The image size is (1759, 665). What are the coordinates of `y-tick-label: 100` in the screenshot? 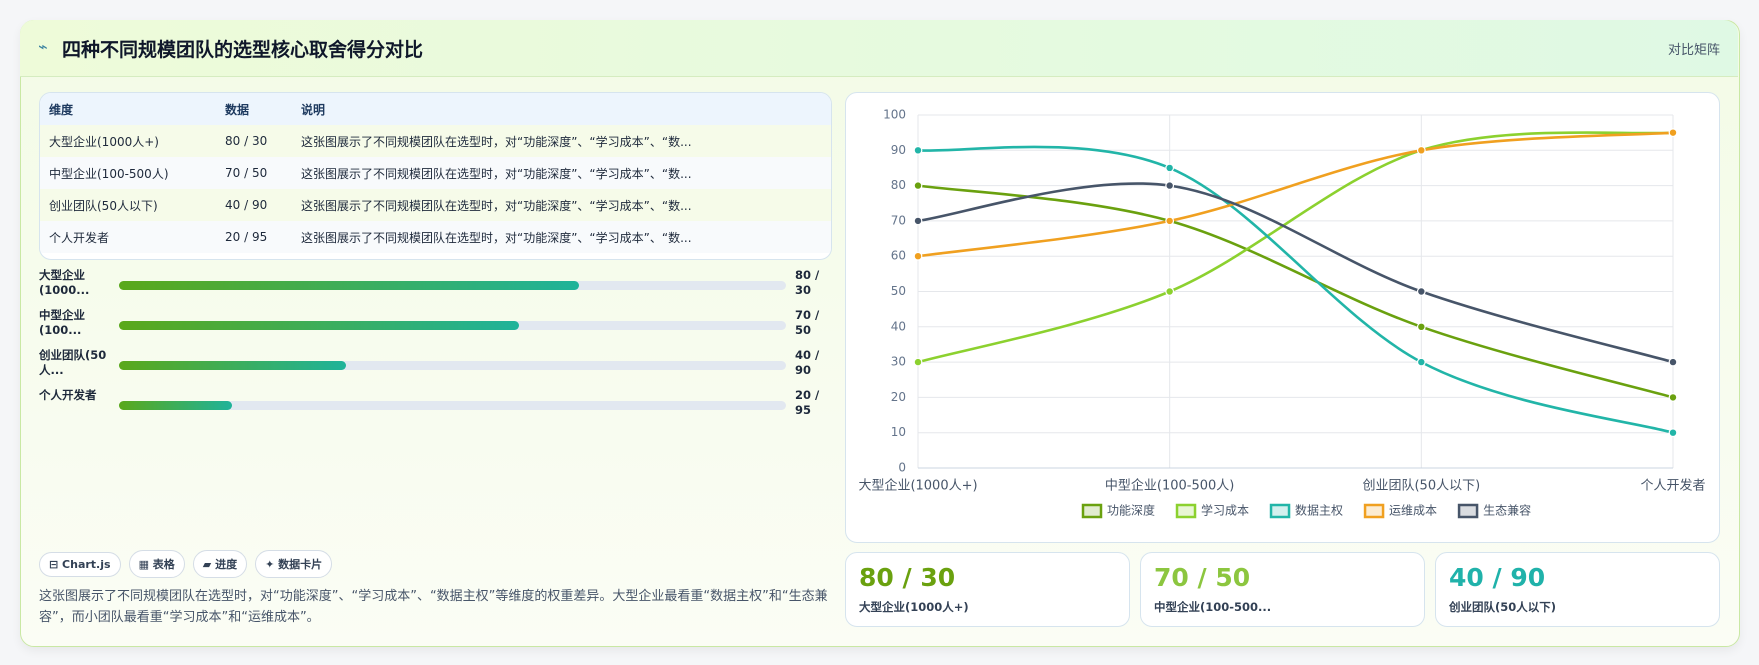 It's located at (894, 115).